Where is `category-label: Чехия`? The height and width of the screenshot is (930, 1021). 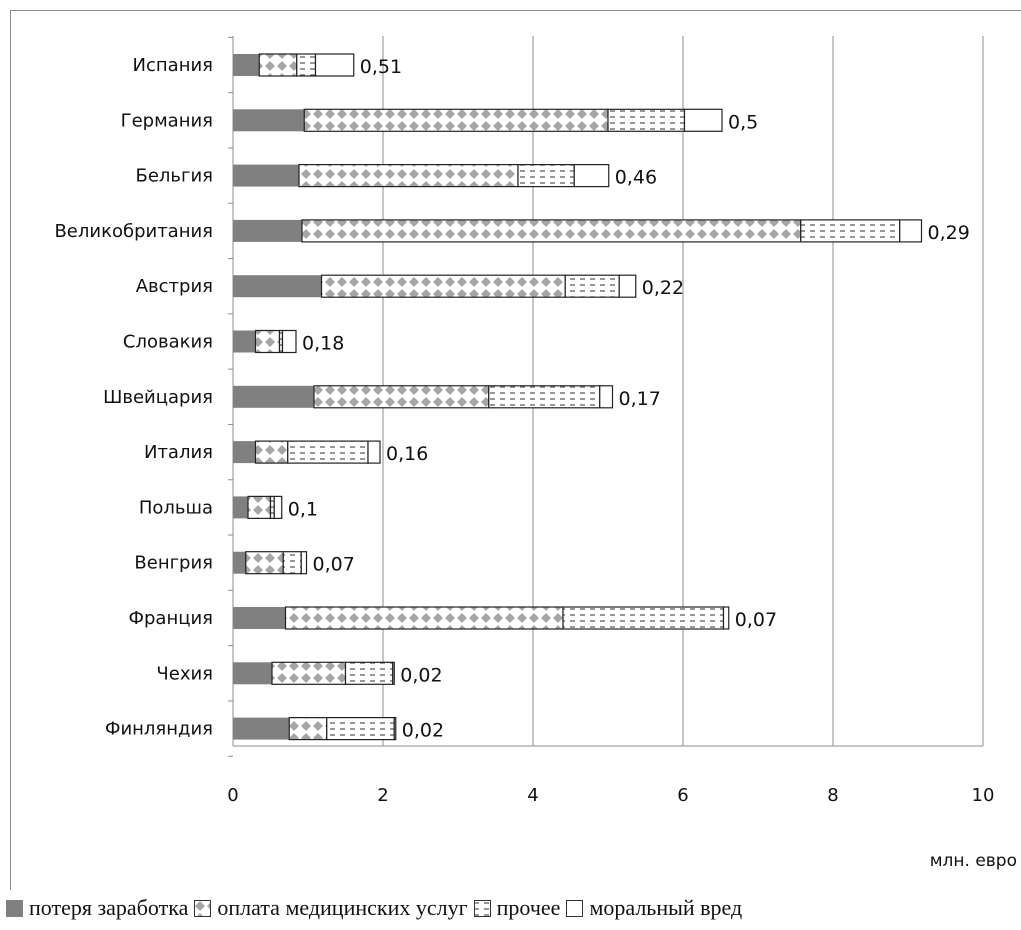 category-label: Чехия is located at coordinates (184, 673).